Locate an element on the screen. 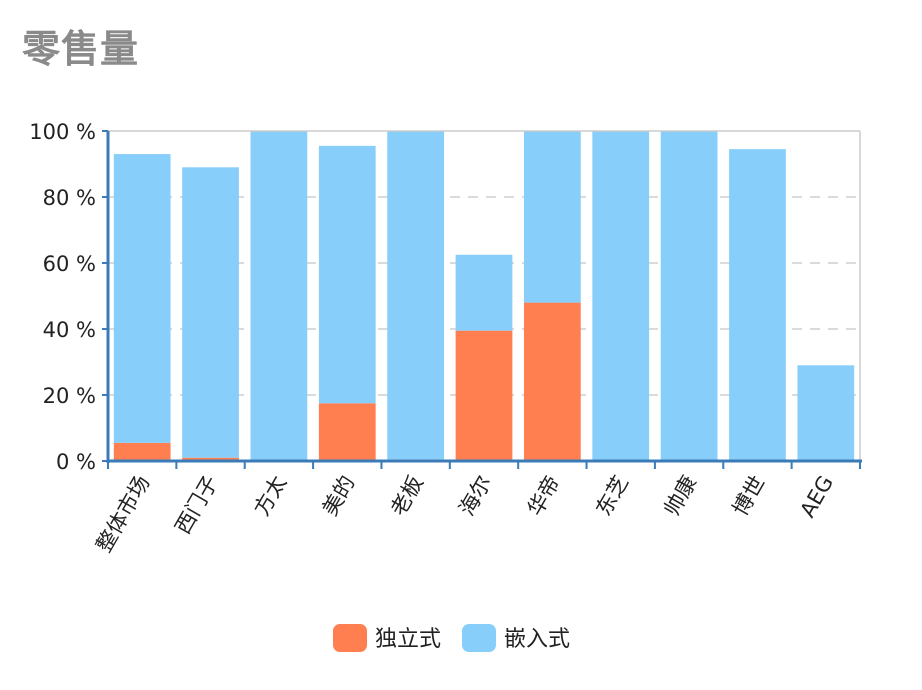  legend-item-standalone: 独立式 is located at coordinates (387, 638).